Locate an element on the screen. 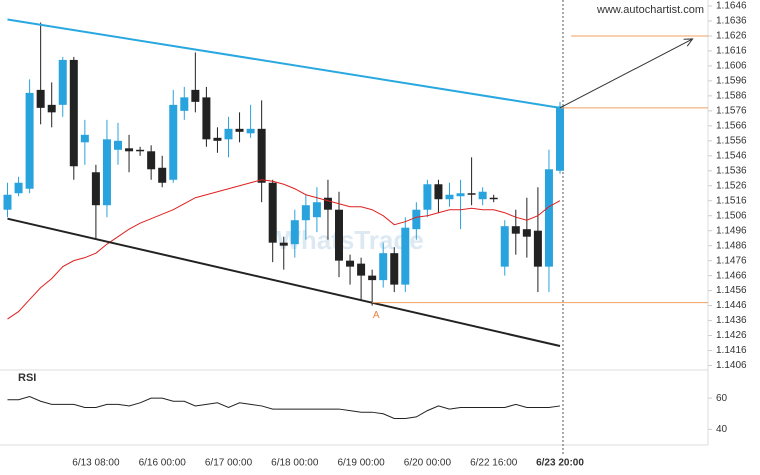 The width and height of the screenshot is (760, 475). trendline is located at coordinates (284, 63).